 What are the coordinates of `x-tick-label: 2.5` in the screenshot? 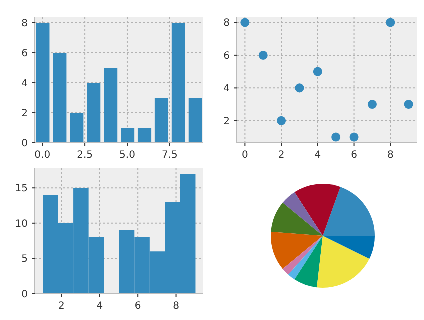 It's located at (85, 155).